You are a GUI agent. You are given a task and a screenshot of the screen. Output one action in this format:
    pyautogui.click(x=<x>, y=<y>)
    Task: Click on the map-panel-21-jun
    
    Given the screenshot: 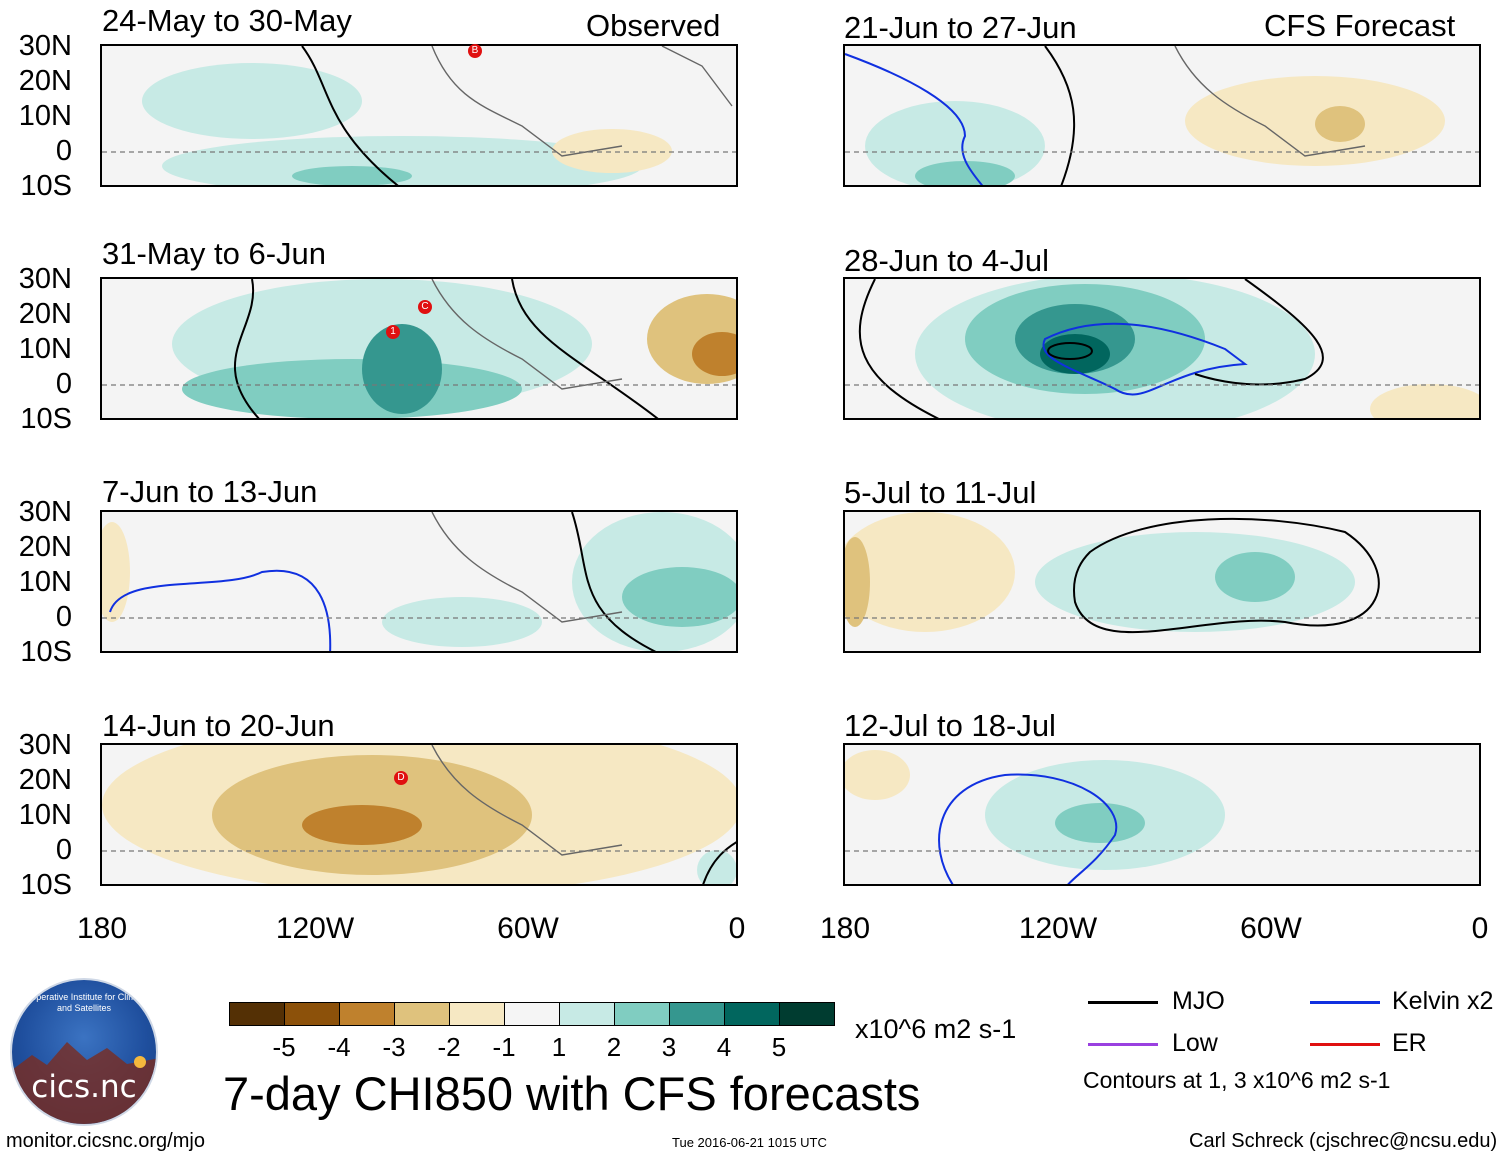 What is the action you would take?
    pyautogui.click(x=1162, y=115)
    